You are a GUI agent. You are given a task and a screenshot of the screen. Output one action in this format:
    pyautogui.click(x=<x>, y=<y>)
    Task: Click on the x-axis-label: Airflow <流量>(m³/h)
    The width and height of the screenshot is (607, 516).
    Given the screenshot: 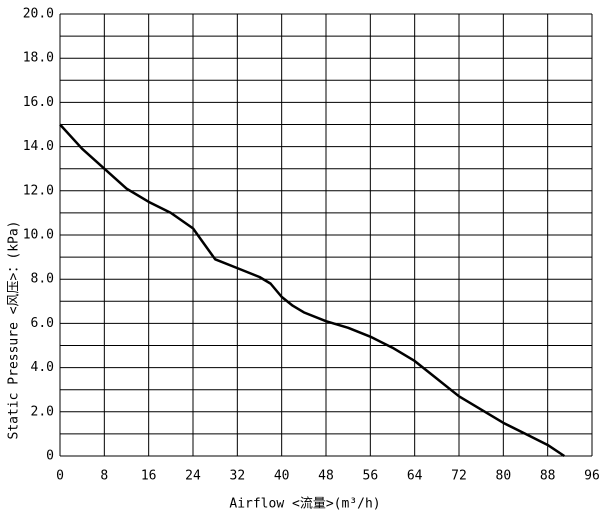 What is the action you would take?
    pyautogui.click(x=304, y=504)
    